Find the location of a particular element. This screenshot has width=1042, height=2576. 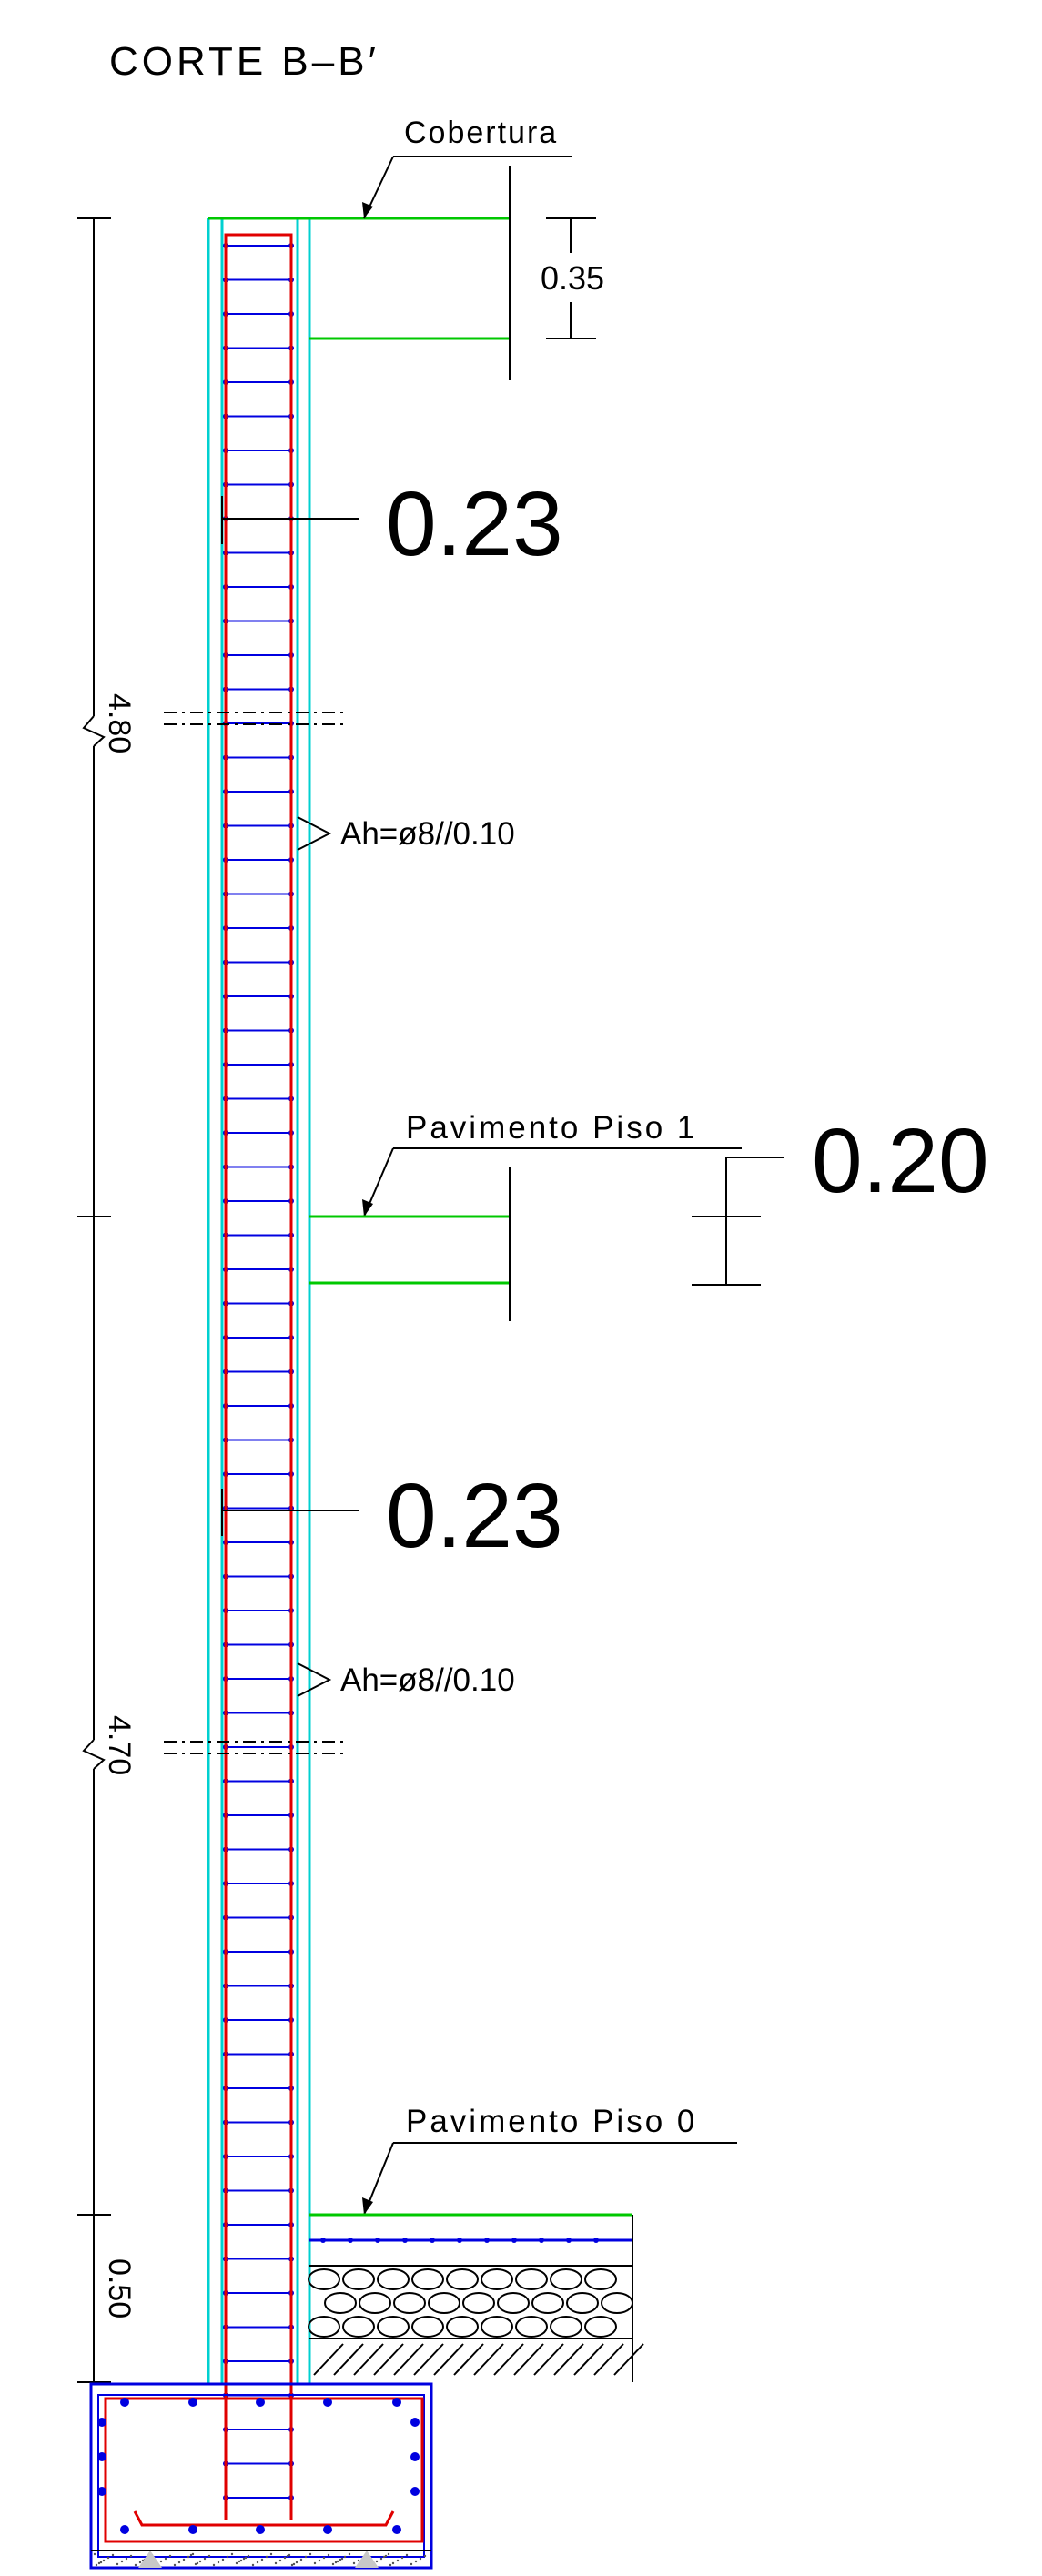

wall-thickness-leader-upper is located at coordinates (290, 520).